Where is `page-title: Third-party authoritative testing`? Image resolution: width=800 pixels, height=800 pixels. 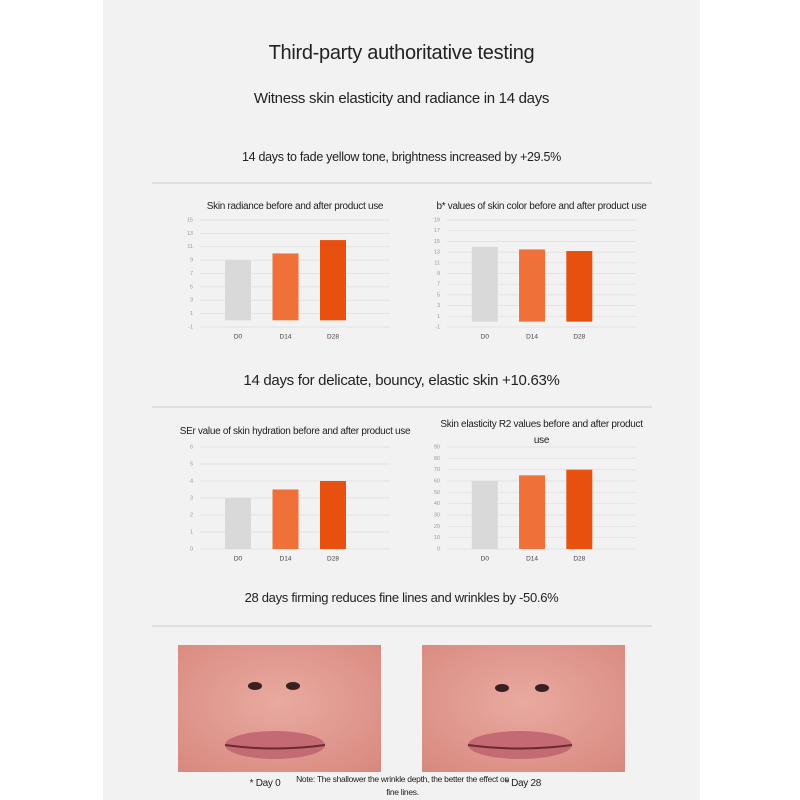
page-title: Third-party authoritative testing is located at coordinates (401, 53).